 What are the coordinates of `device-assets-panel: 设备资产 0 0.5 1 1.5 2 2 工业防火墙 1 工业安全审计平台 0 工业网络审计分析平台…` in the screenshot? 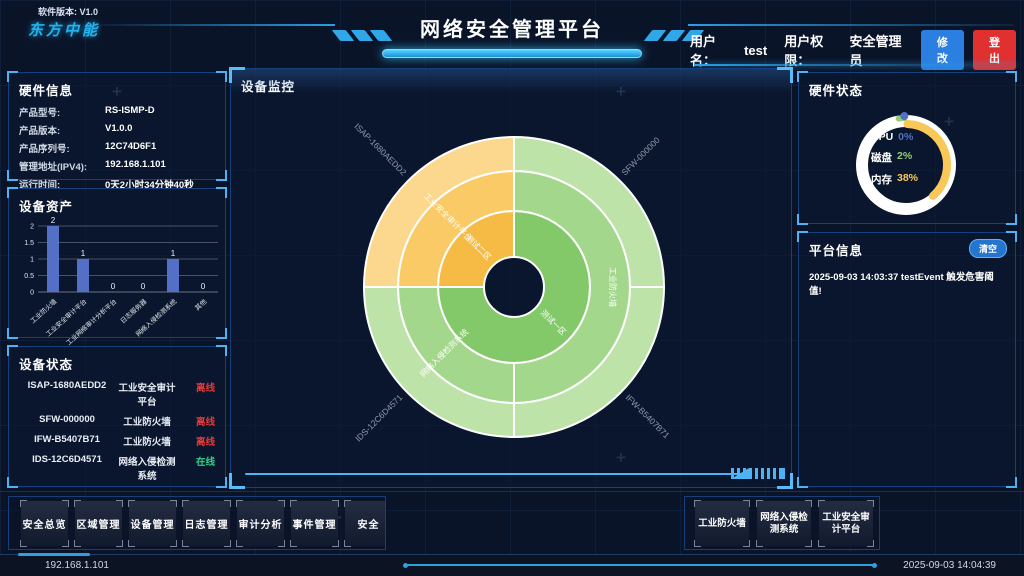 It's located at (117, 267).